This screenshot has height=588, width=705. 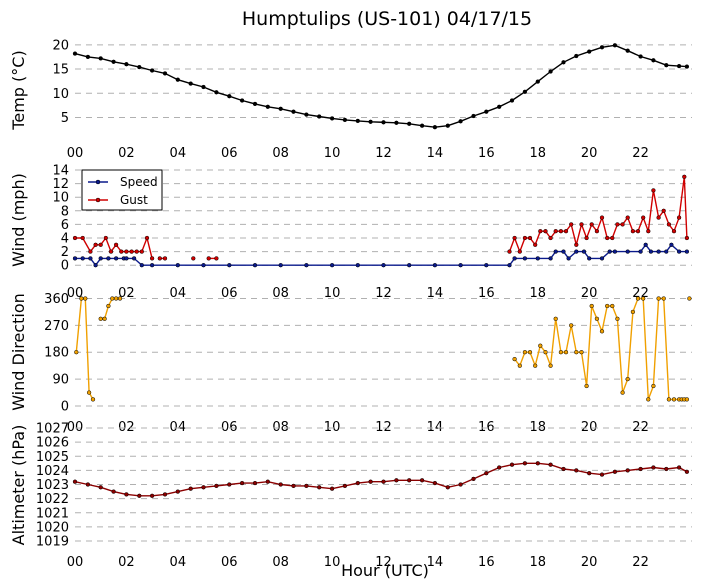 I want to click on x-tick-alt-7: 14, so click(x=435, y=562).